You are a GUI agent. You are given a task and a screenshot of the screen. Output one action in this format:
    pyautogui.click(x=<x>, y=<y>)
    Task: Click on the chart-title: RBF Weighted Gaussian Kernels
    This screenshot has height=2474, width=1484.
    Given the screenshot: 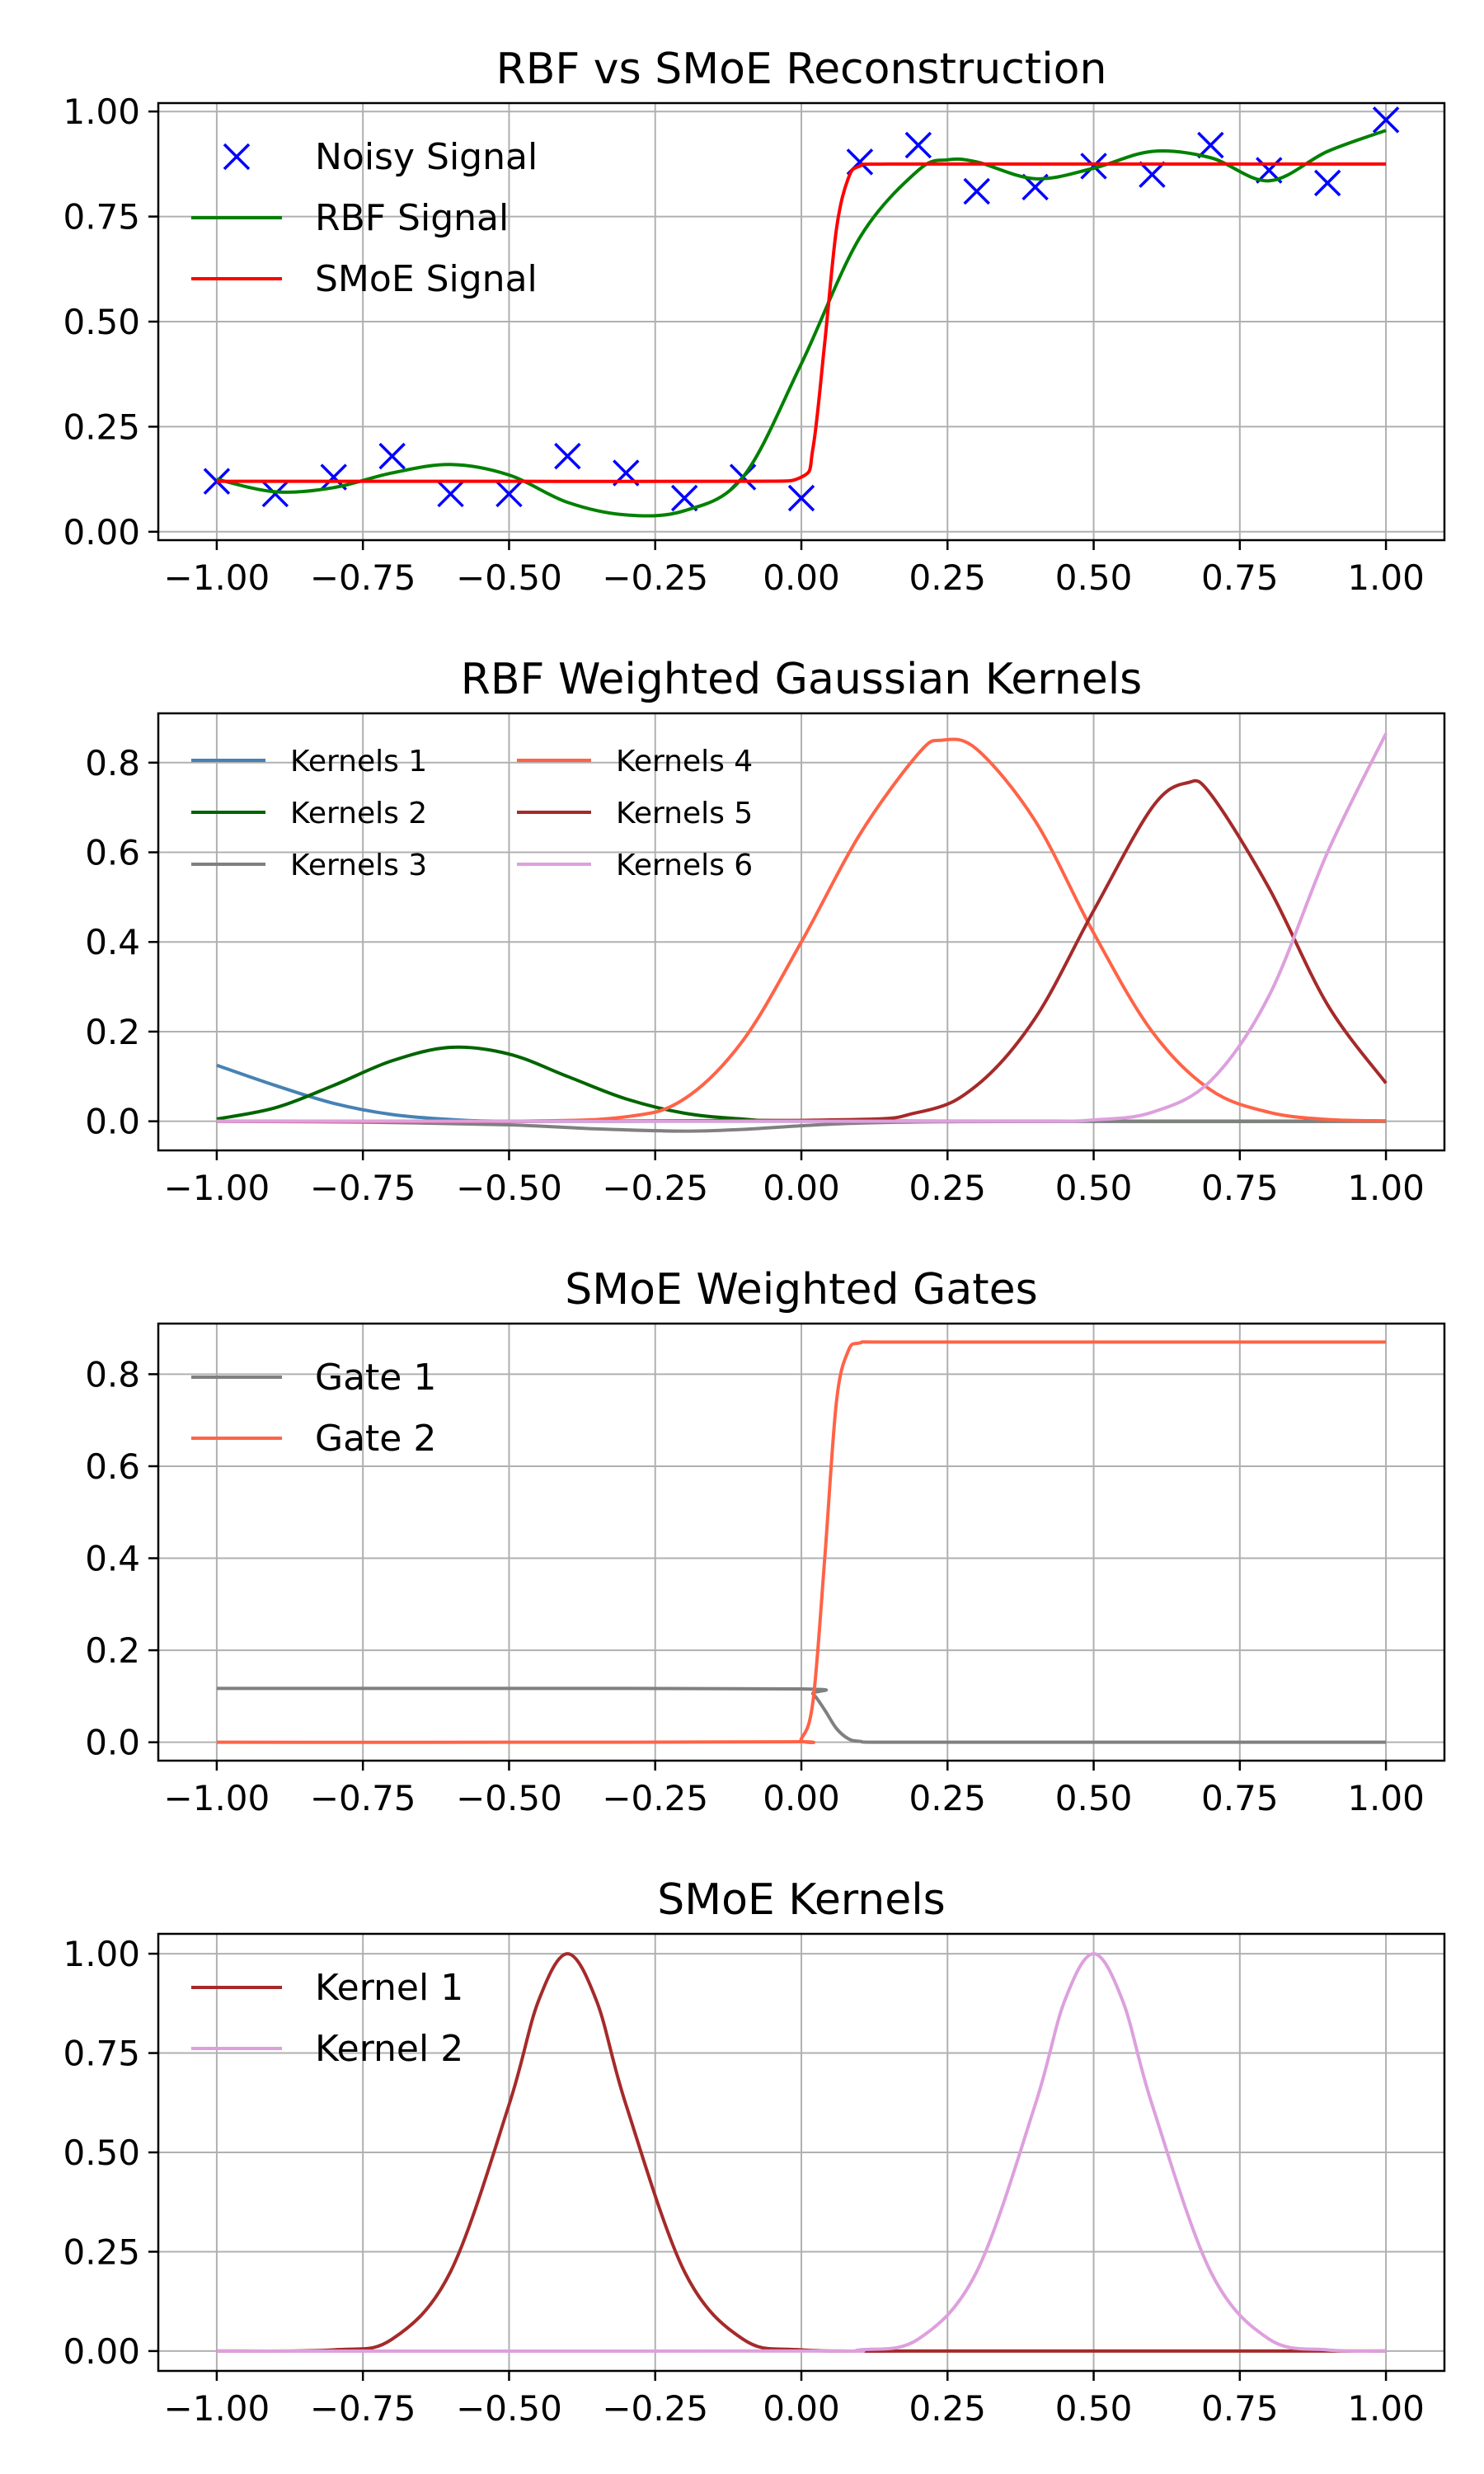 What is the action you would take?
    pyautogui.click(x=802, y=679)
    